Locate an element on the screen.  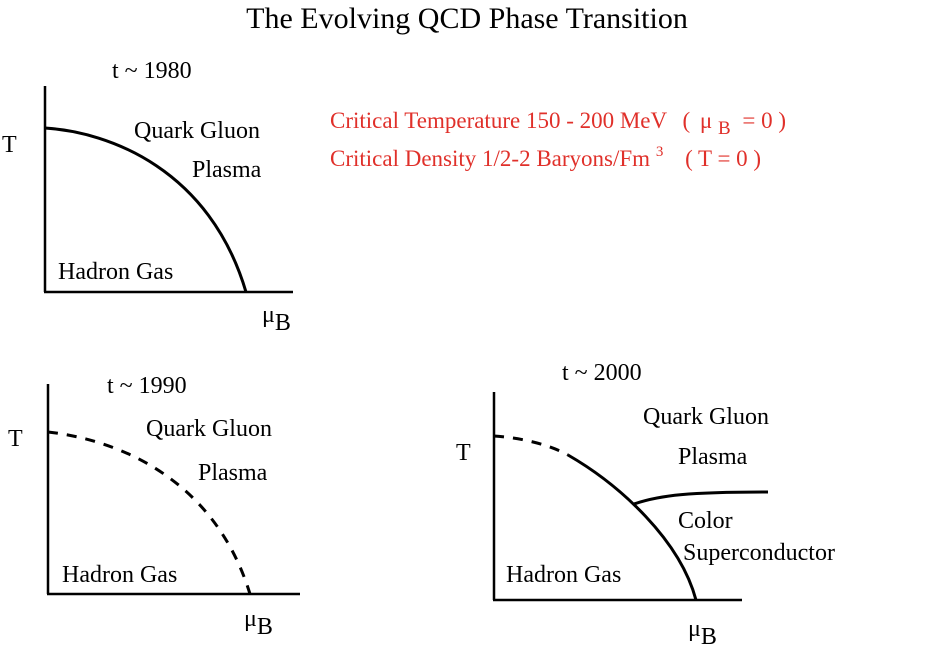
panel-1980-x-axis-label: μB is located at coordinates (276, 319).